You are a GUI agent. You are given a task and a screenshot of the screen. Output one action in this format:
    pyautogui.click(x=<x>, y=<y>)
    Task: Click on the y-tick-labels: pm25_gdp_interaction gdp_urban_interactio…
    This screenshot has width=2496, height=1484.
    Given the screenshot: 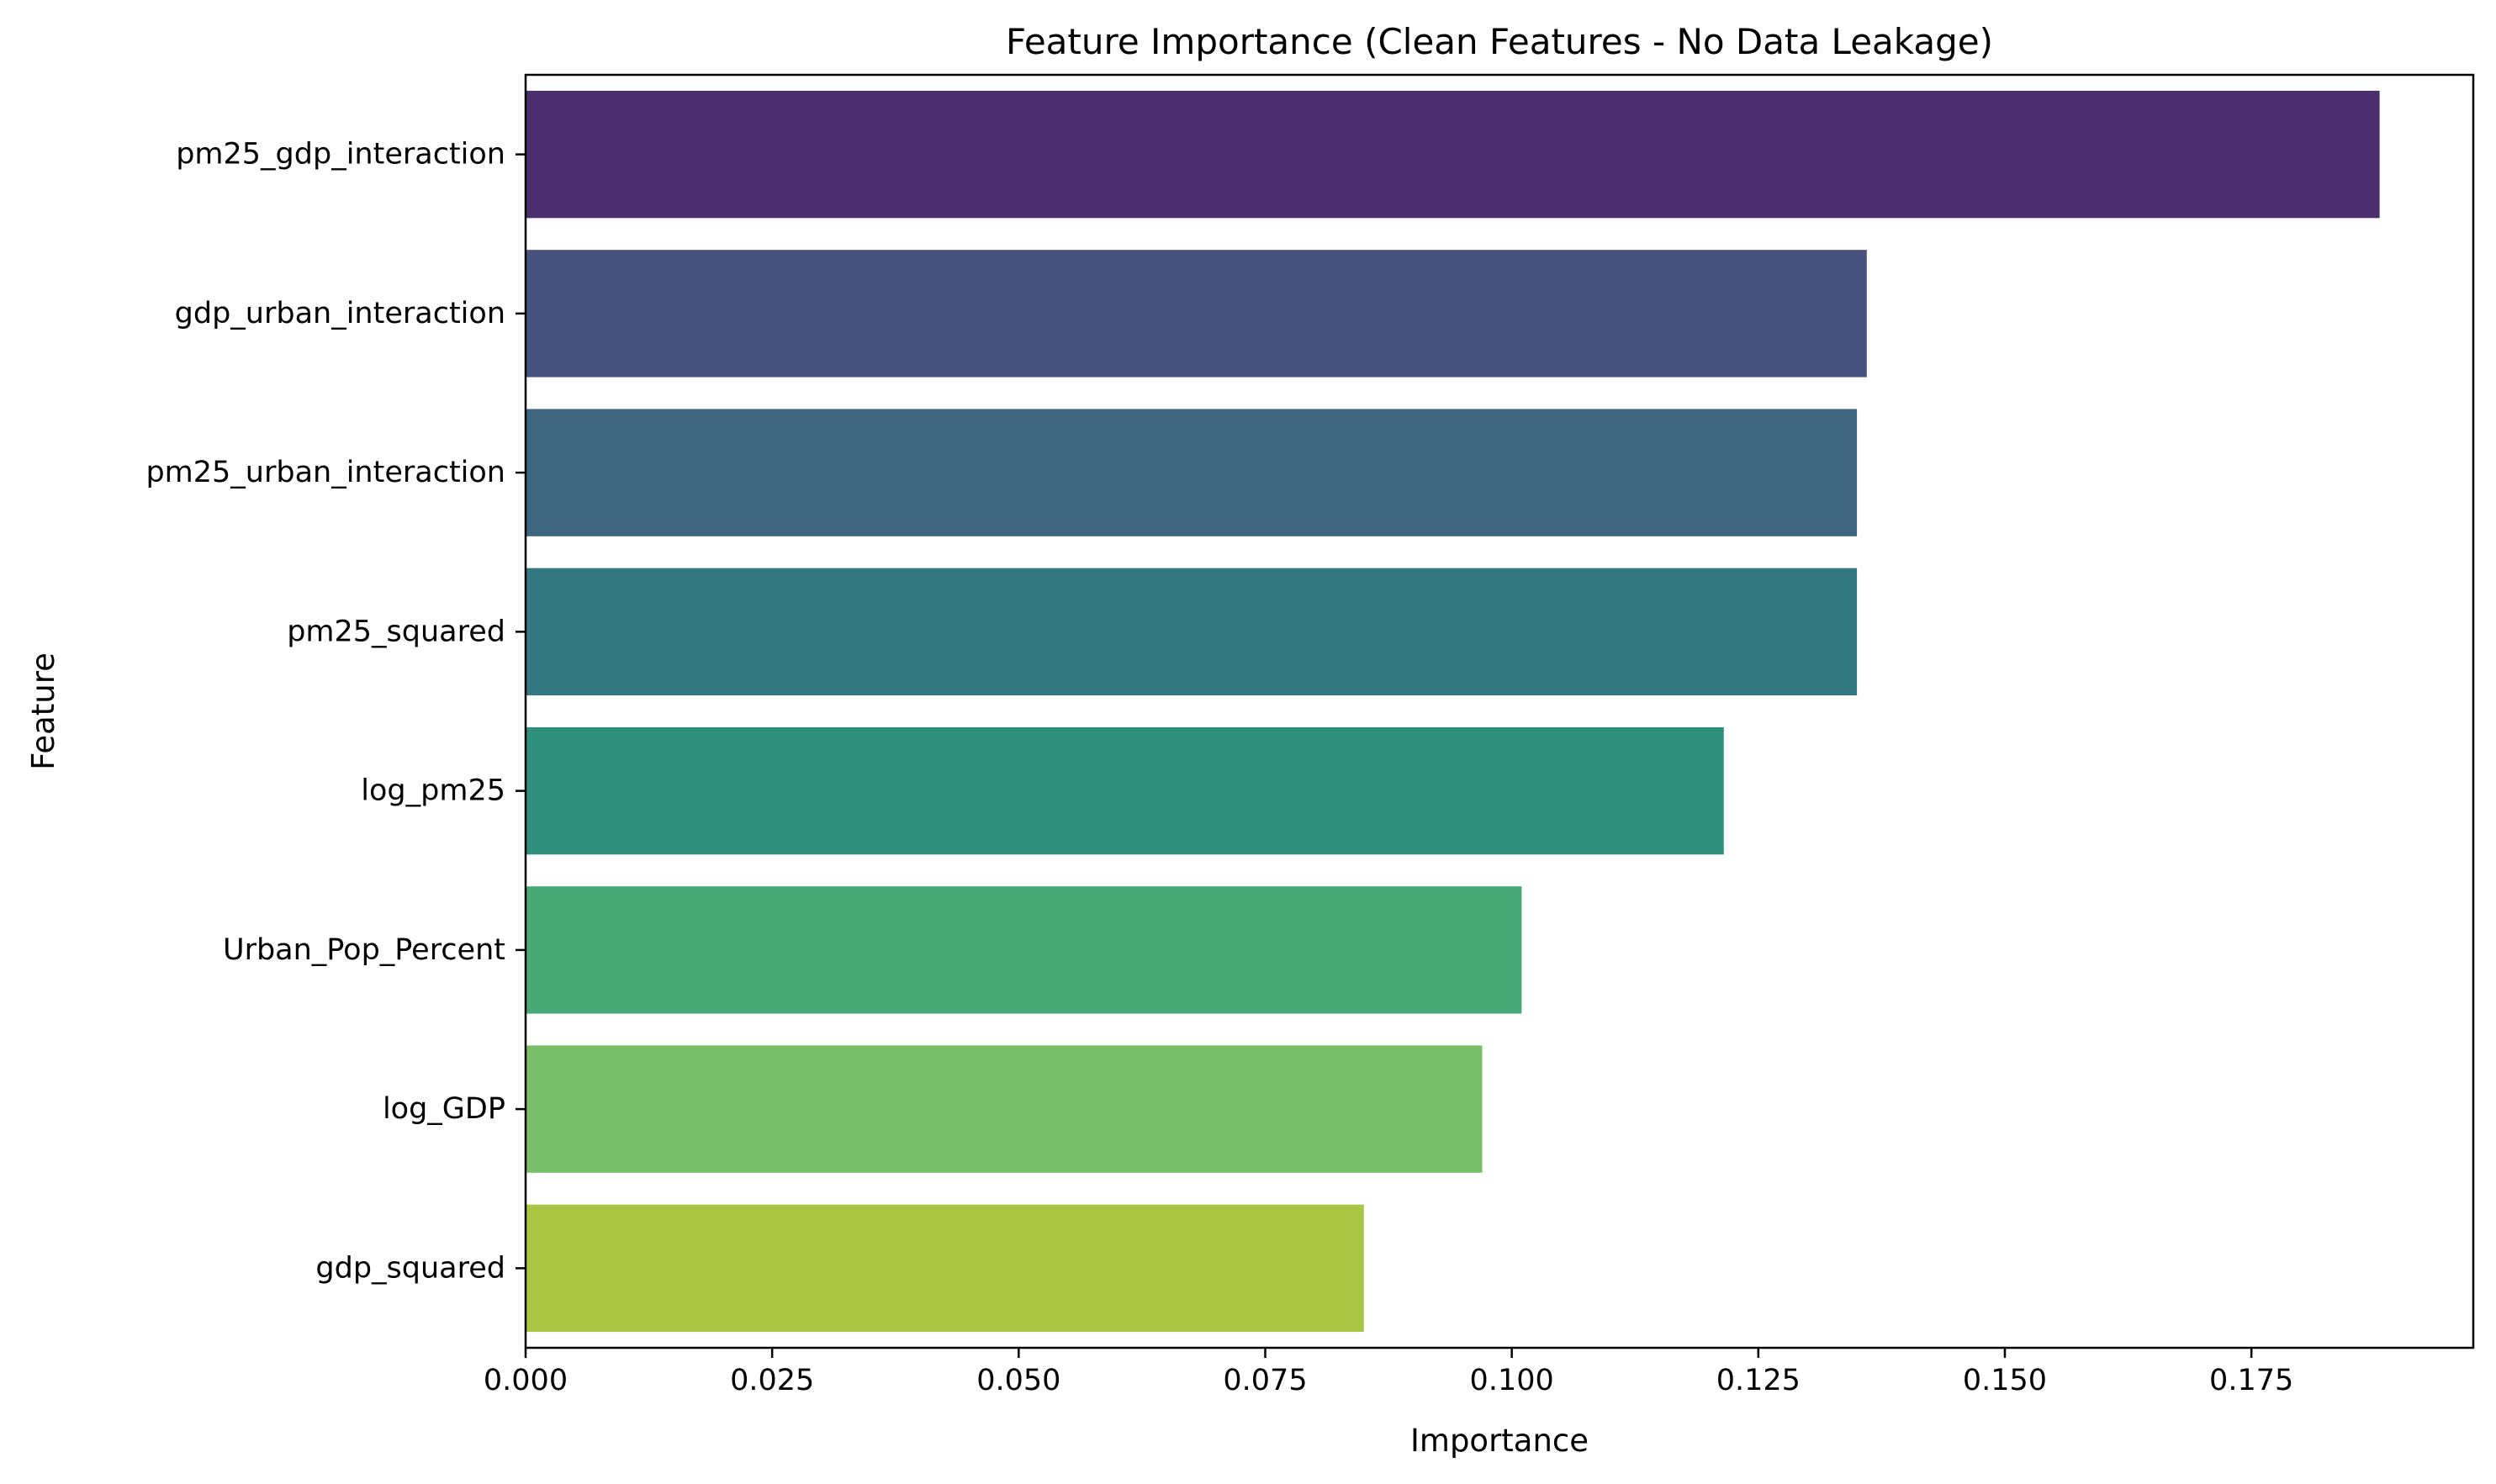 What is the action you would take?
    pyautogui.click(x=335, y=711)
    